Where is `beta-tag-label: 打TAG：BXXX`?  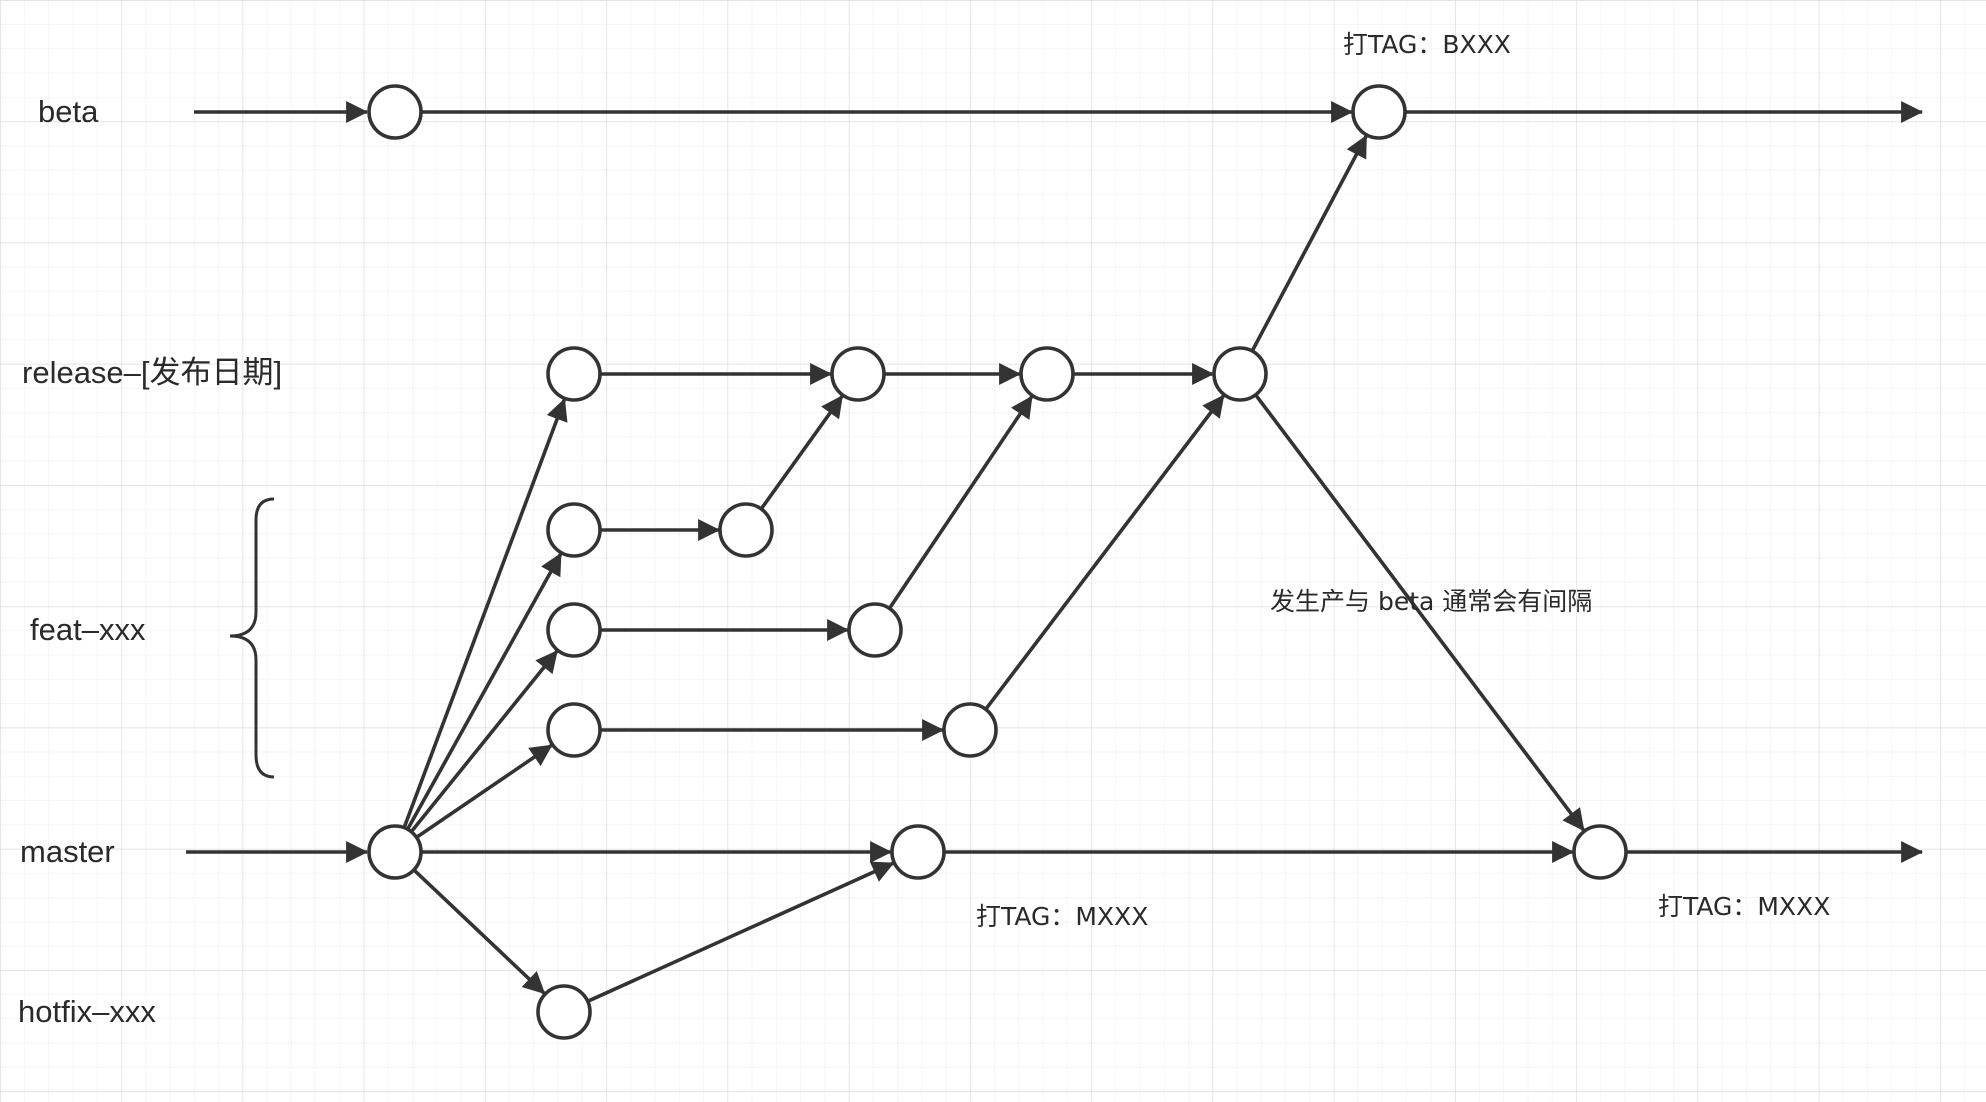 beta-tag-label: 打TAG：BXXX is located at coordinates (1427, 44).